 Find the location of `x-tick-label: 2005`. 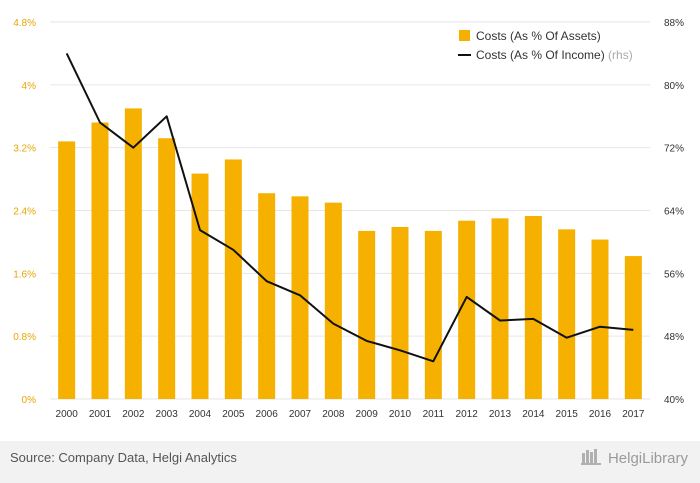

x-tick-label: 2005 is located at coordinates (233, 414).